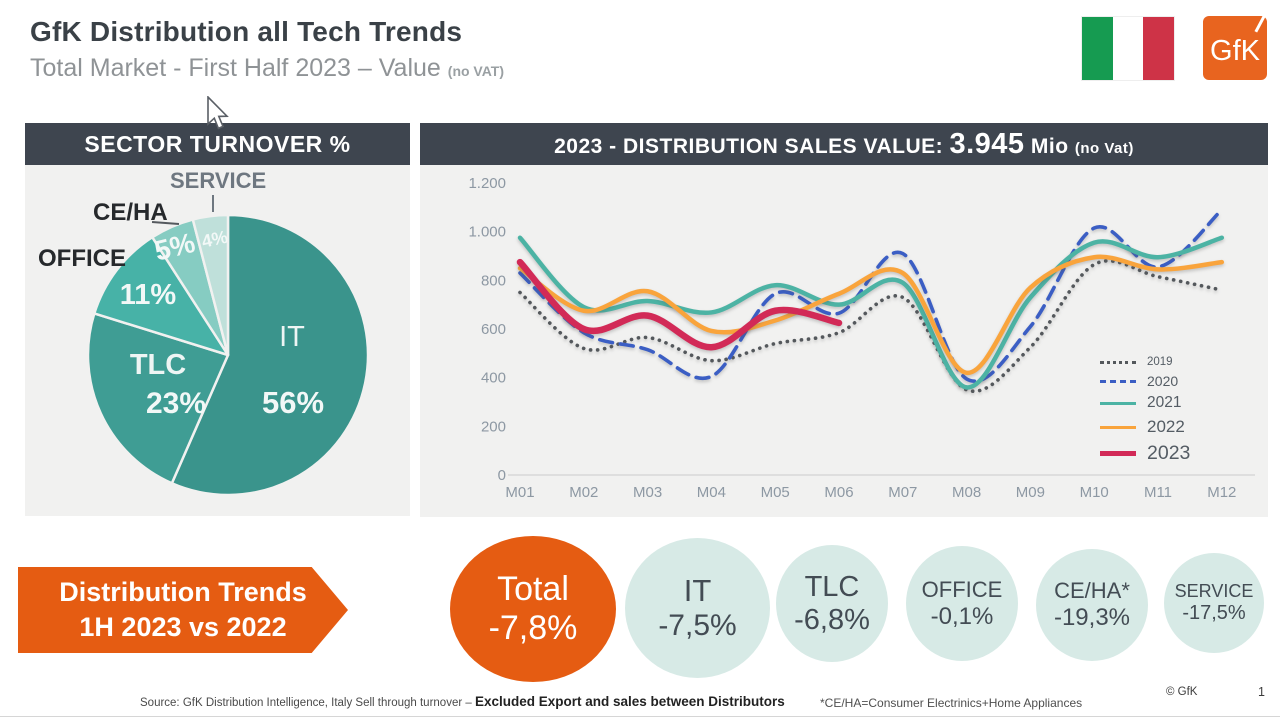 The image size is (1280, 720). I want to click on trend-circle-tlc: TLC -6,8%, so click(832, 603).